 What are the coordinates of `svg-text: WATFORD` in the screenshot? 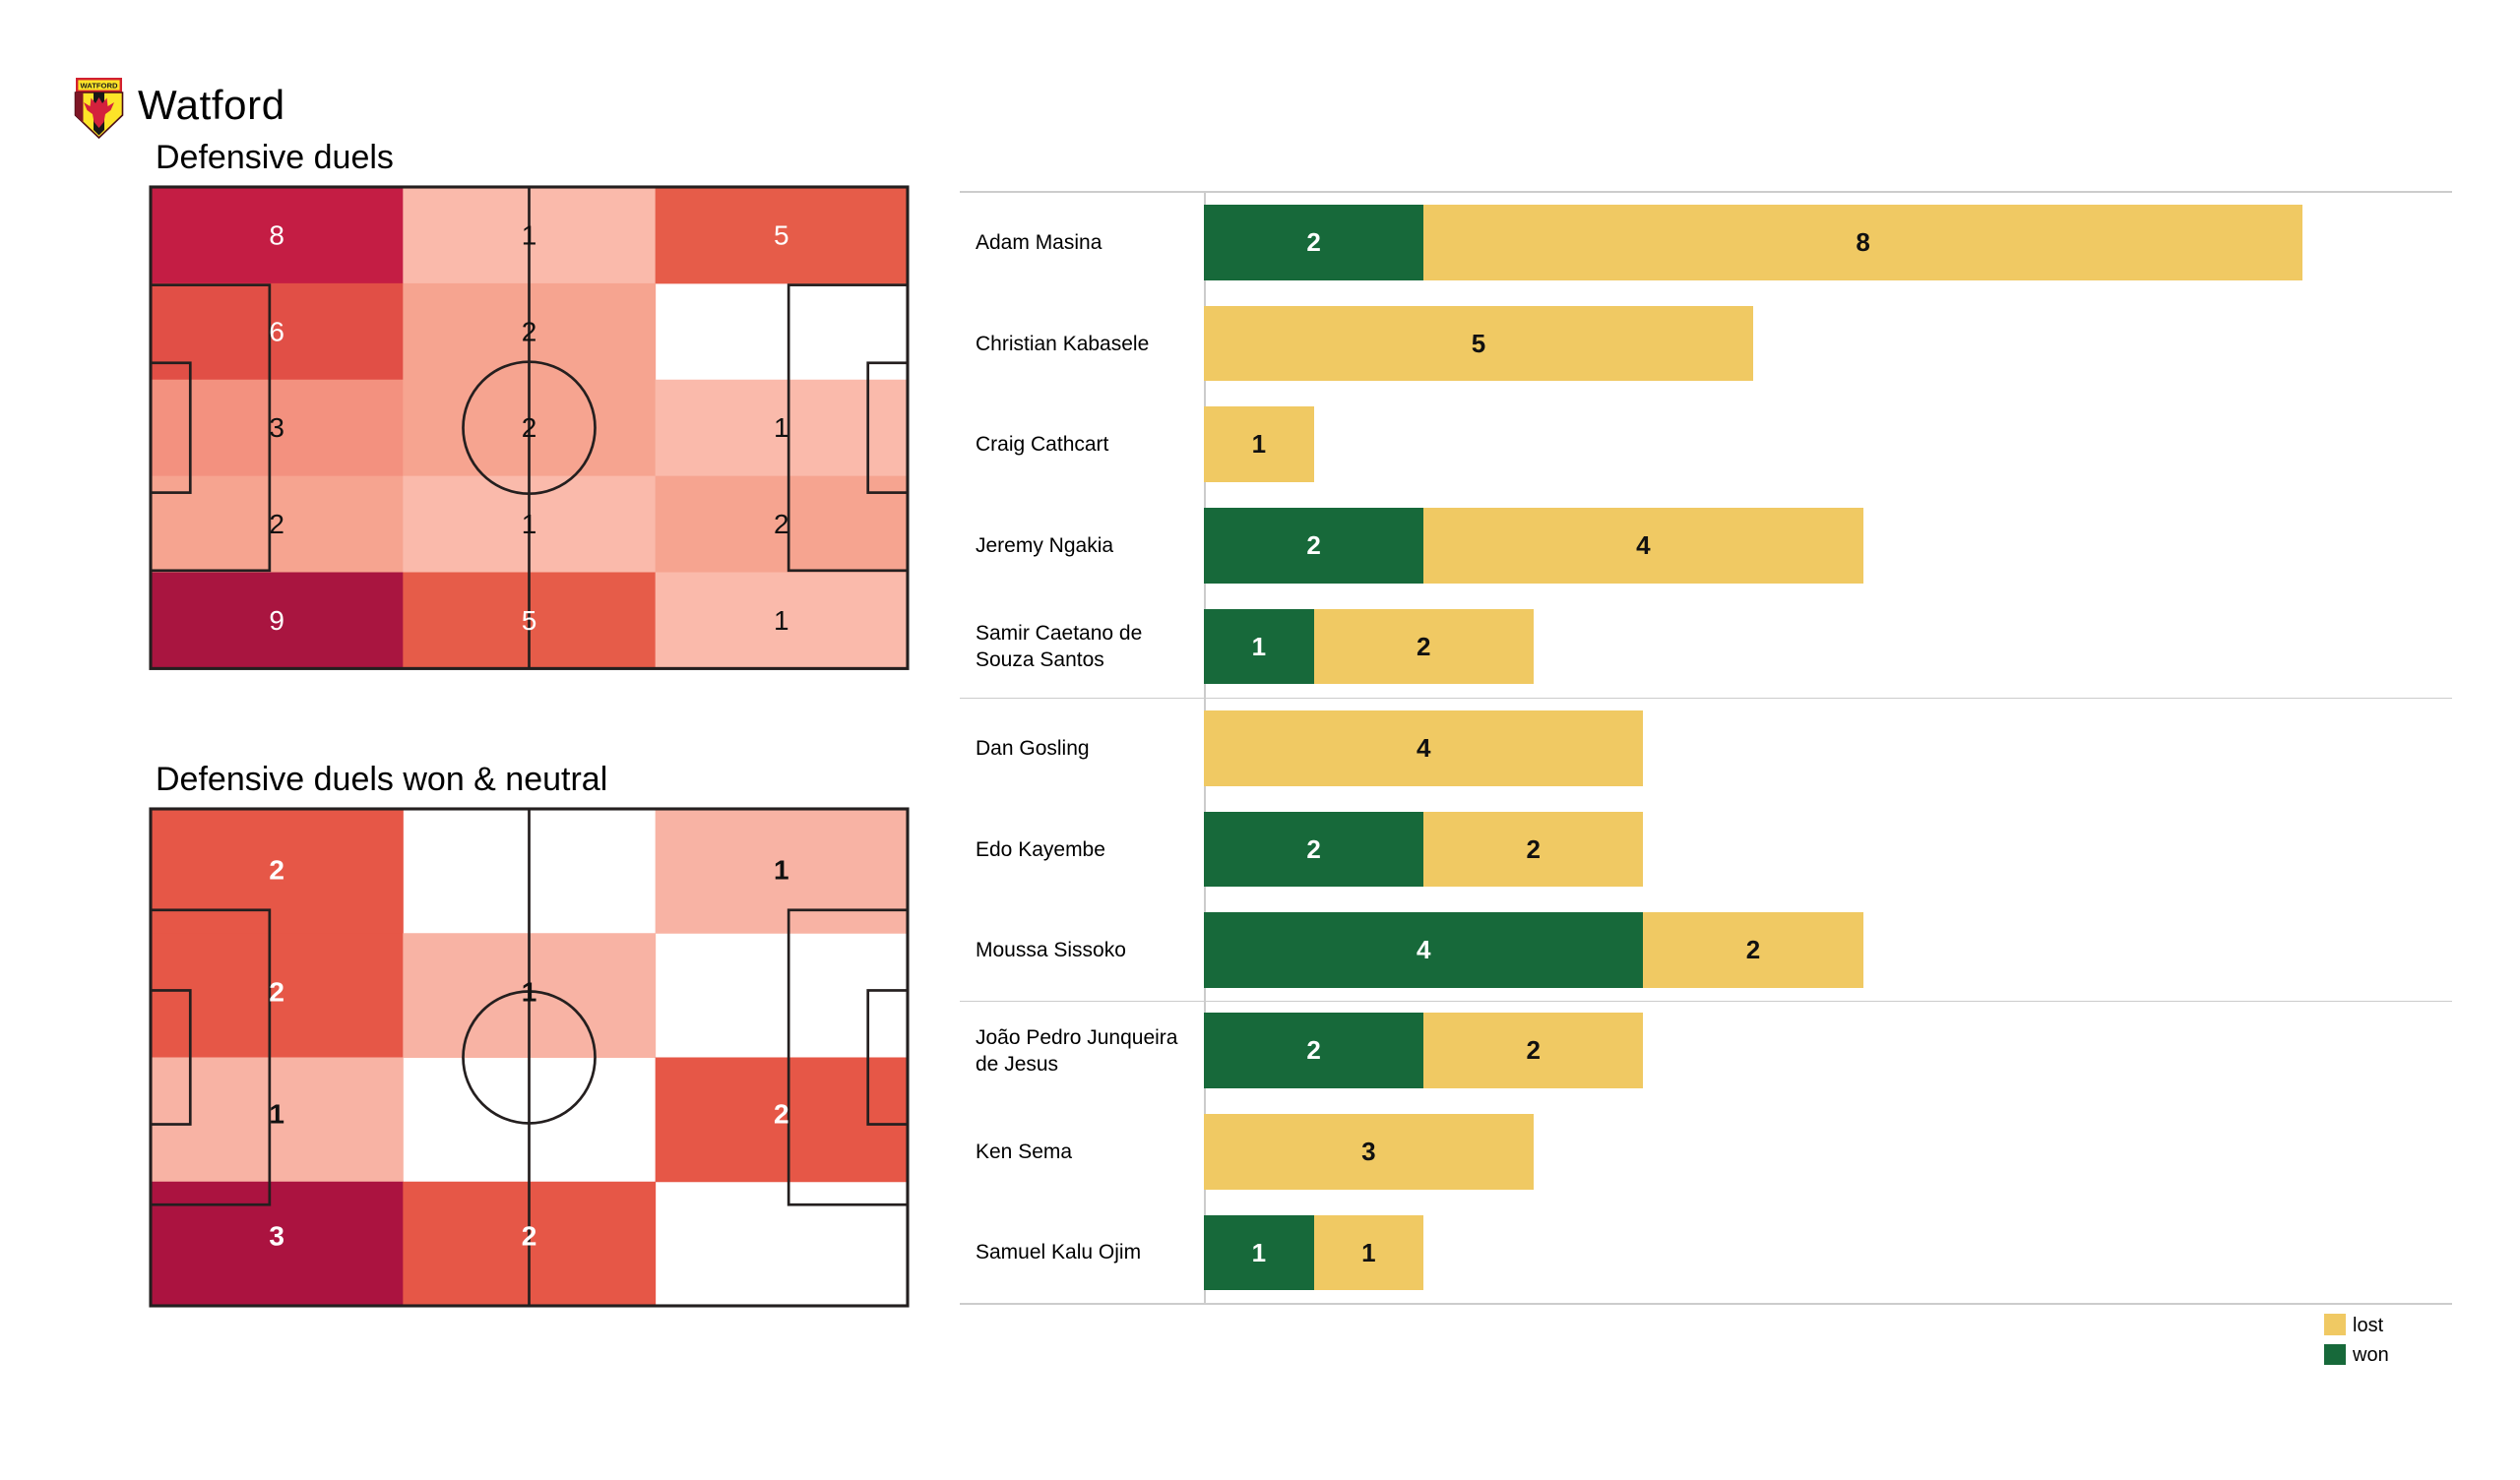 It's located at (100, 87).